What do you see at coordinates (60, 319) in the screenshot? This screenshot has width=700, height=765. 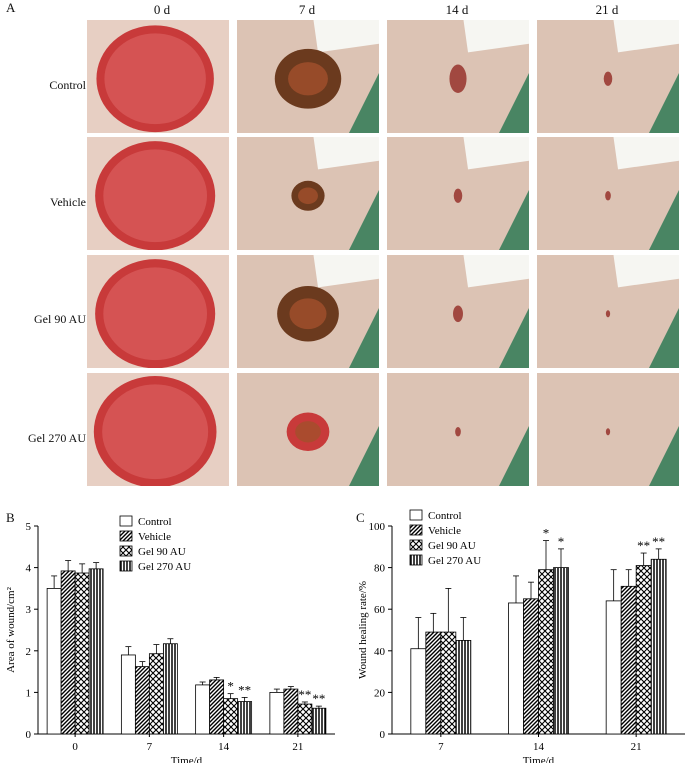 I see `row-label-gel90: Gel 90 AU` at bounding box center [60, 319].